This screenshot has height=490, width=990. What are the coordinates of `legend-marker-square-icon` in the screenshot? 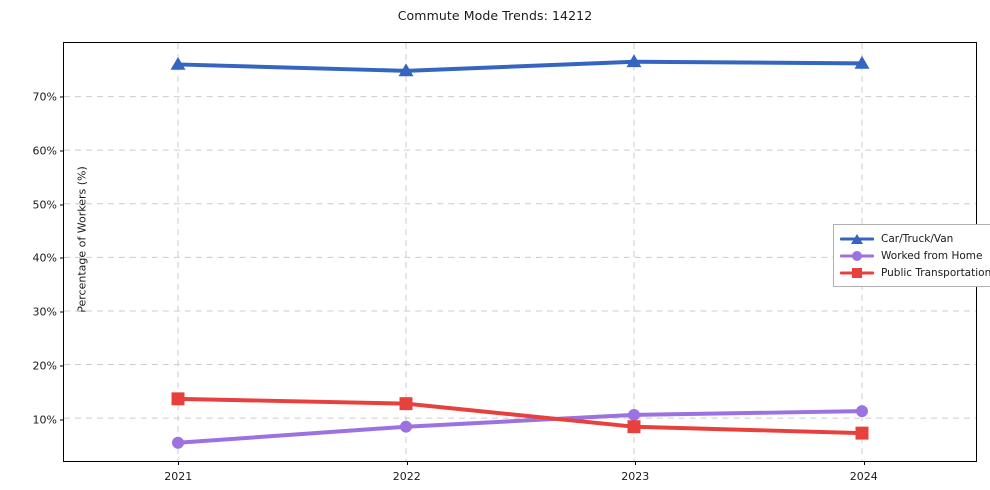 It's located at (857, 272).